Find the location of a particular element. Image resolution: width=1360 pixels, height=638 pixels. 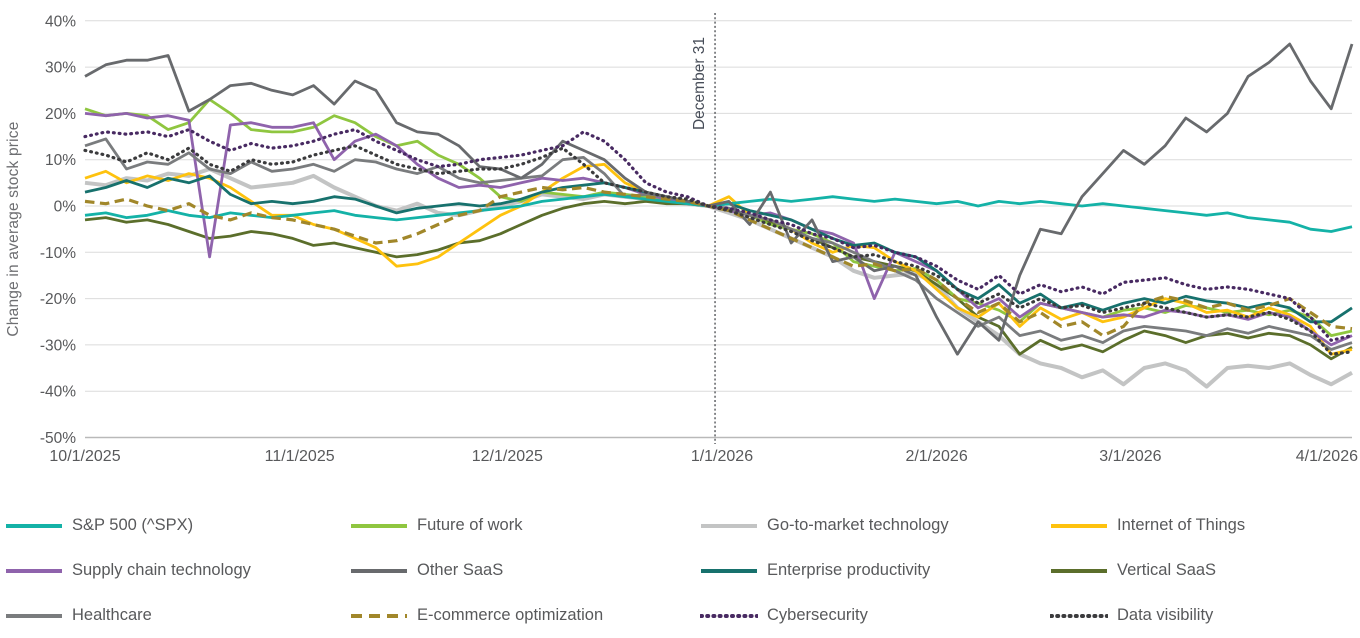

legend-label: E-commerce optimization is located at coordinates (510, 615).